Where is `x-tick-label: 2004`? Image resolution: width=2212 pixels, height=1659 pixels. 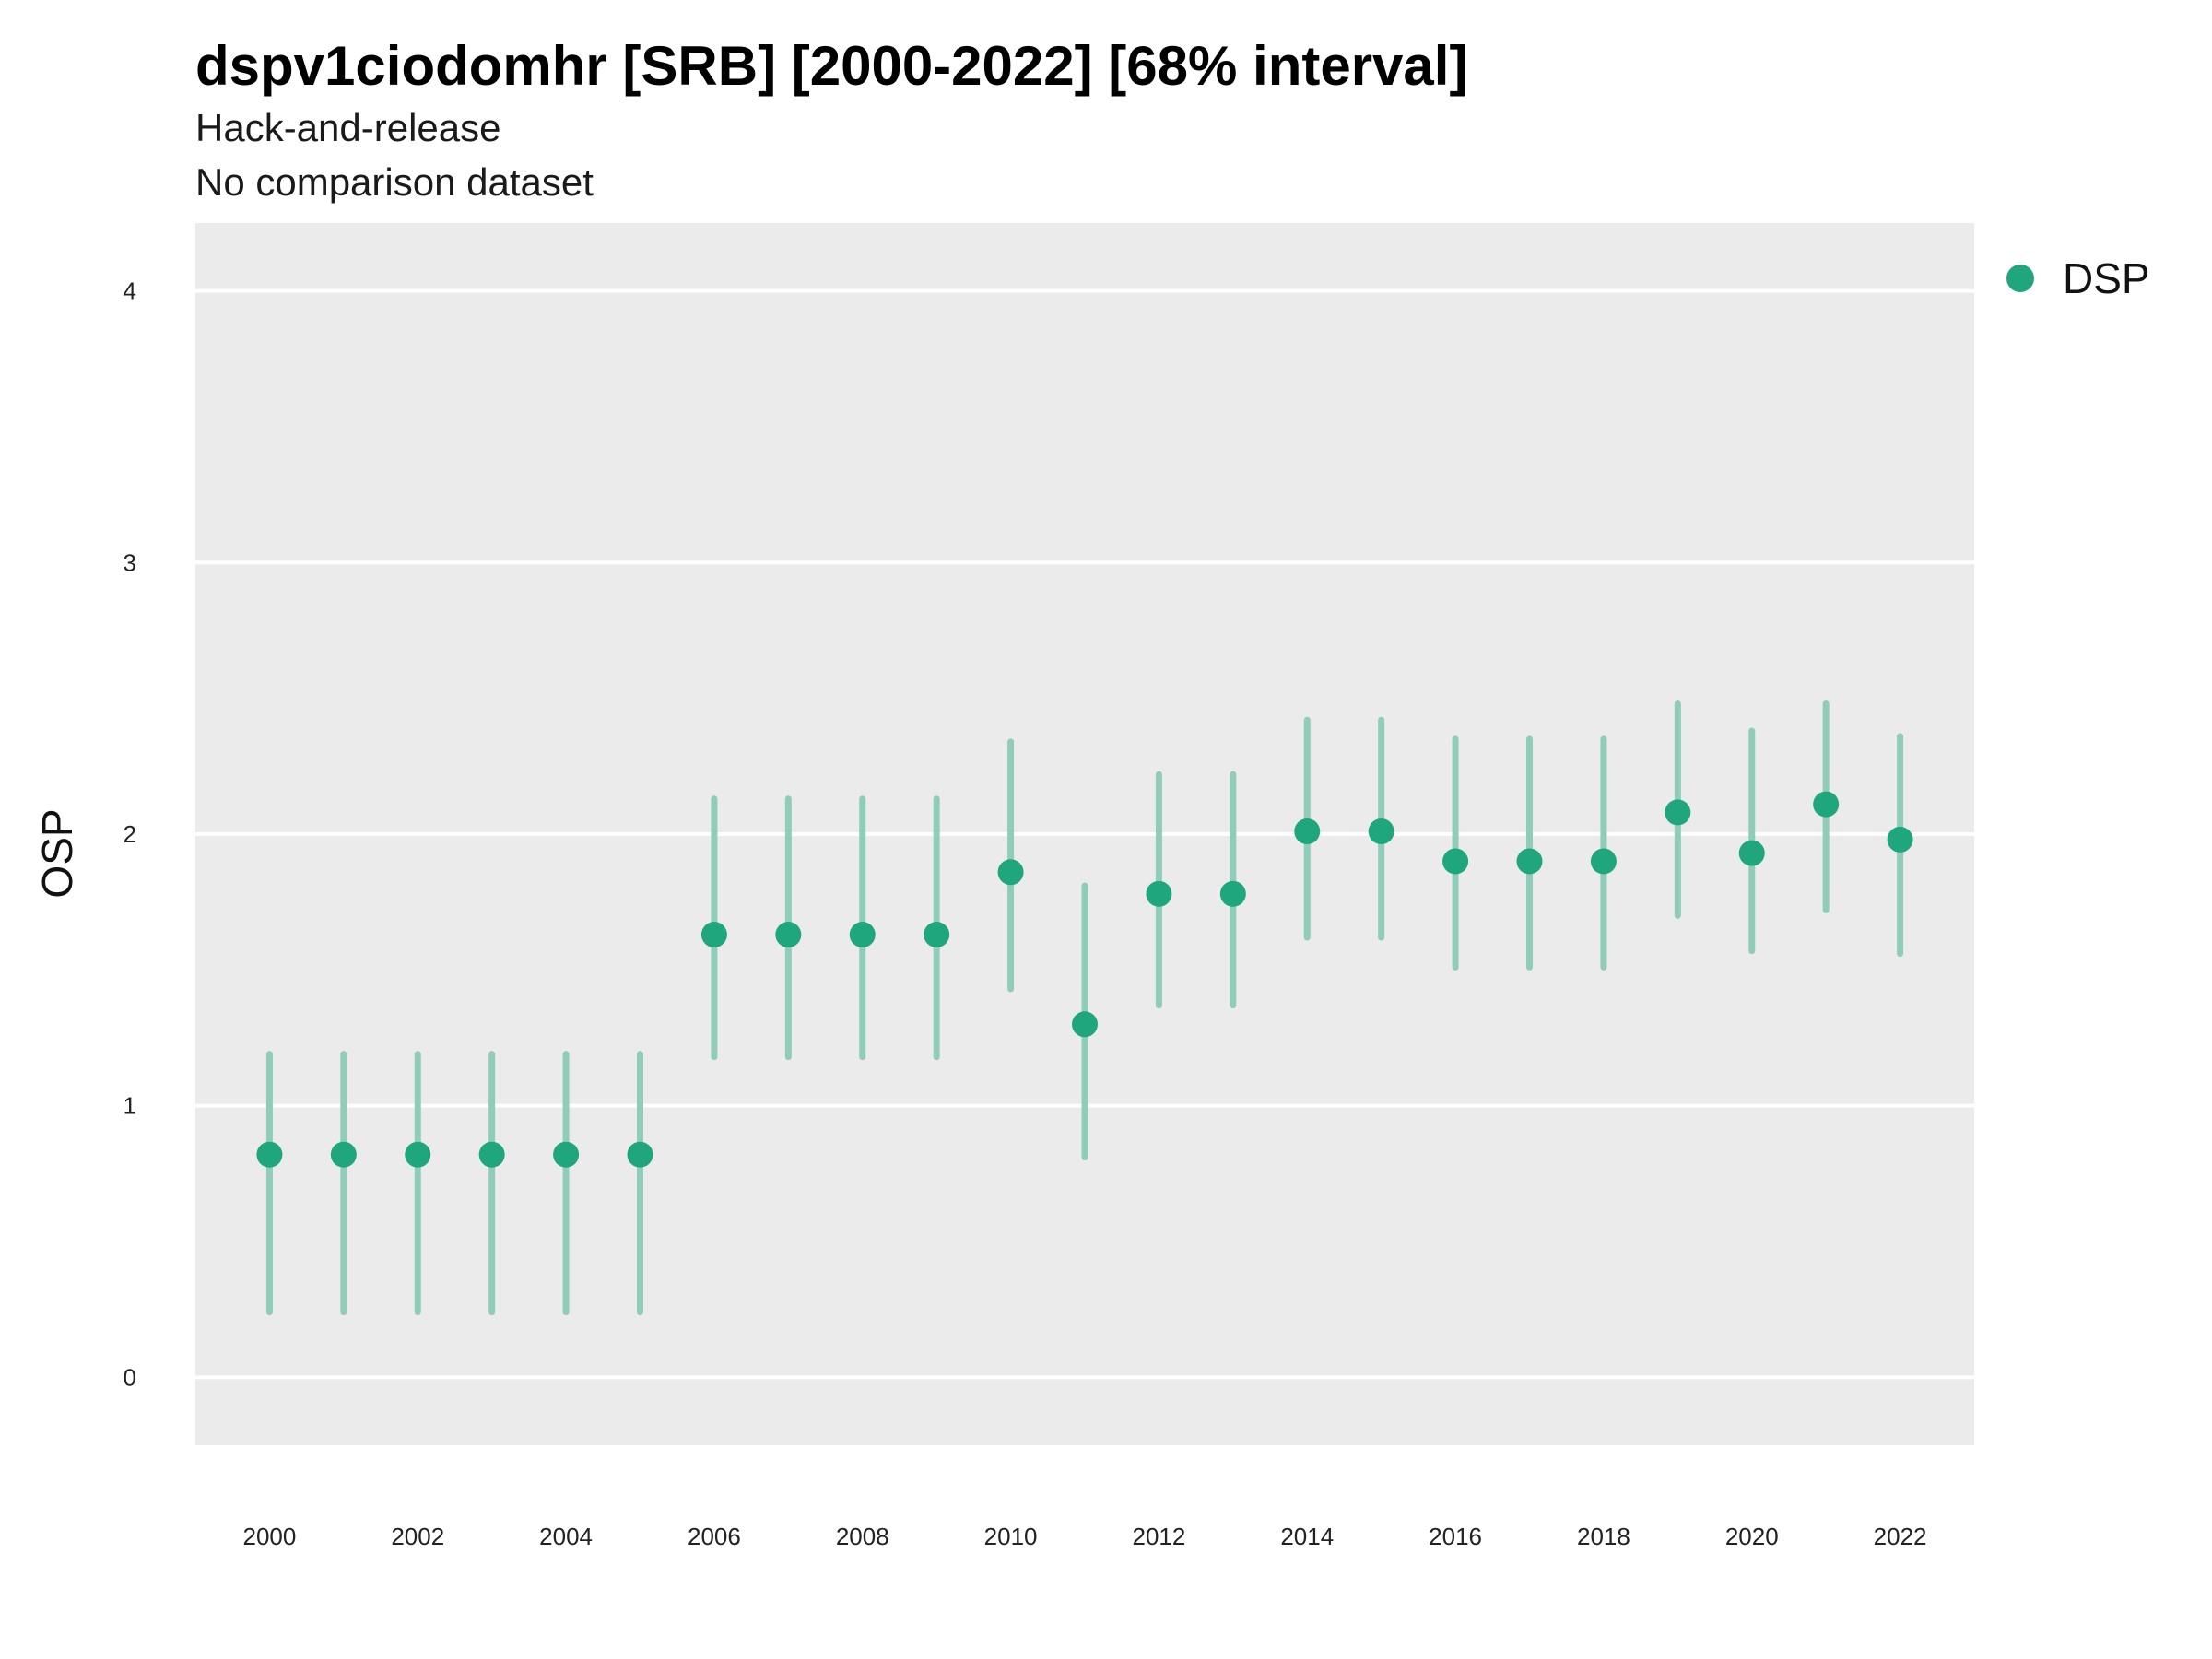 x-tick-label: 2004 is located at coordinates (566, 1536).